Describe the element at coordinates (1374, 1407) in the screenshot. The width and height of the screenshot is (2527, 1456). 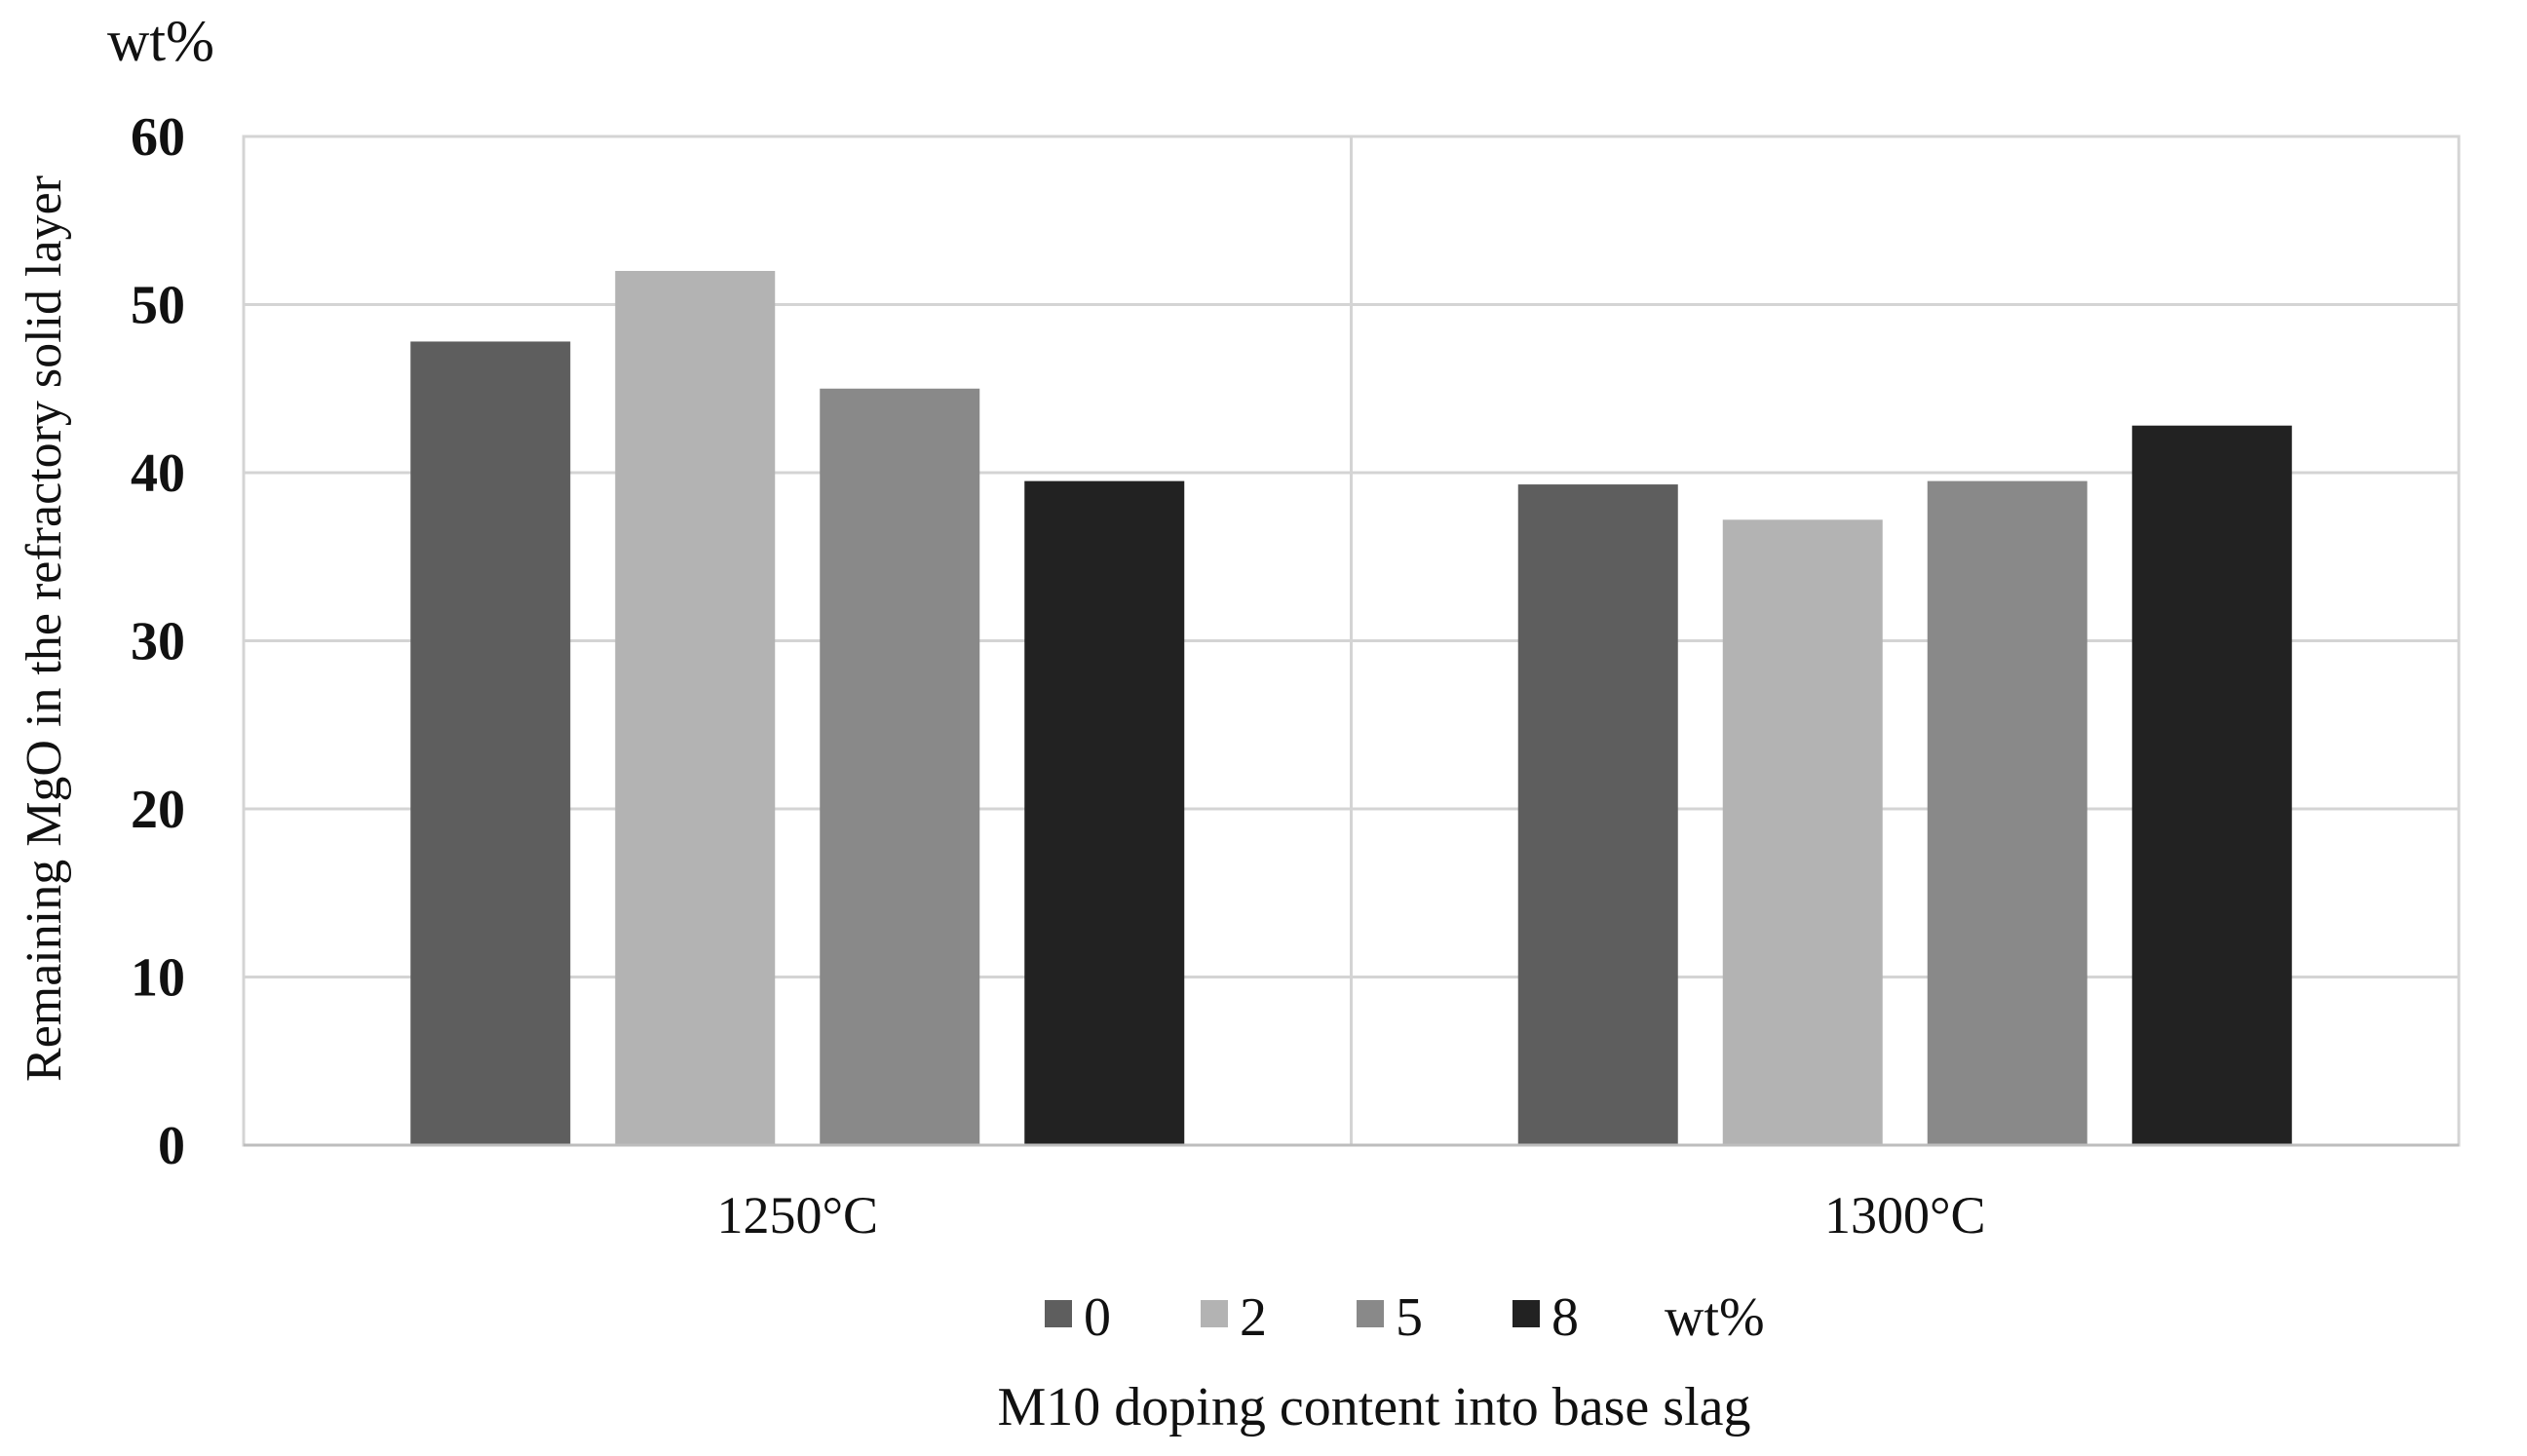
I see `x-axis-title: M10 doping content into base slag` at that location.